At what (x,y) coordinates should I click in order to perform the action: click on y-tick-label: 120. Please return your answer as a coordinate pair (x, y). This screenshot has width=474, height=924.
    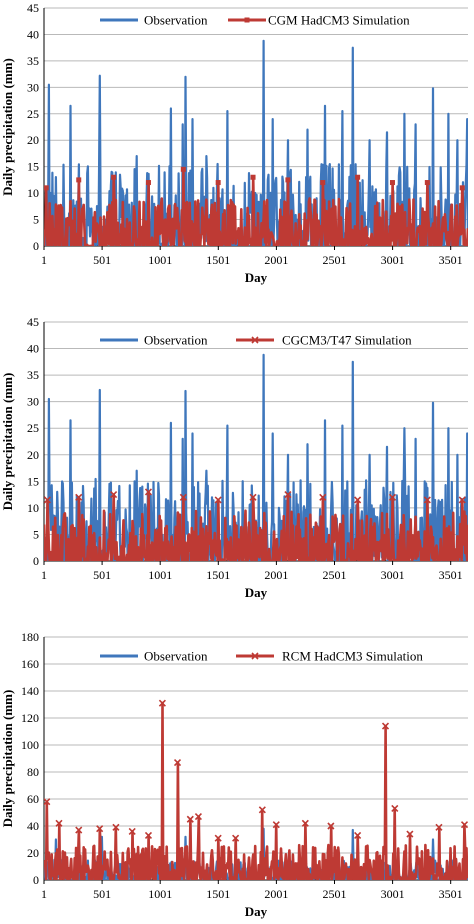
    Looking at the image, I should click on (30, 718).